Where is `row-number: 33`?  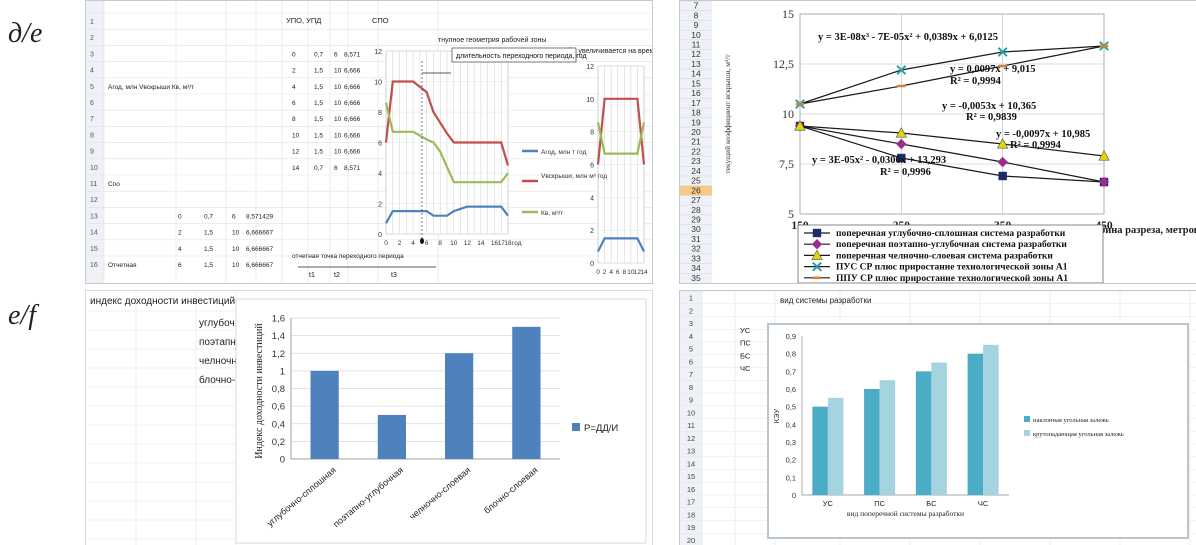
row-number: 33 is located at coordinates (696, 258).